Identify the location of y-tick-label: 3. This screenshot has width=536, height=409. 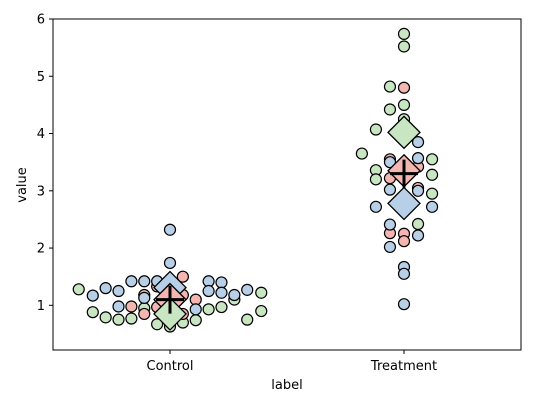
(41, 191).